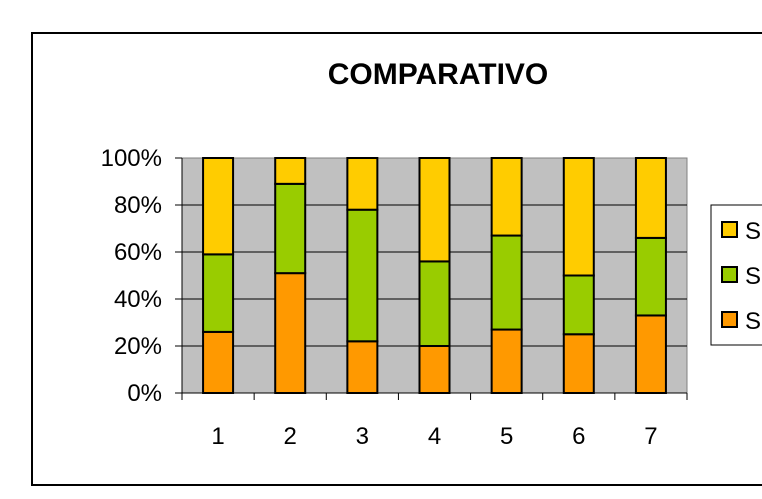  Describe the element at coordinates (138, 346) in the screenshot. I see `y-tick-label: 20%` at that location.